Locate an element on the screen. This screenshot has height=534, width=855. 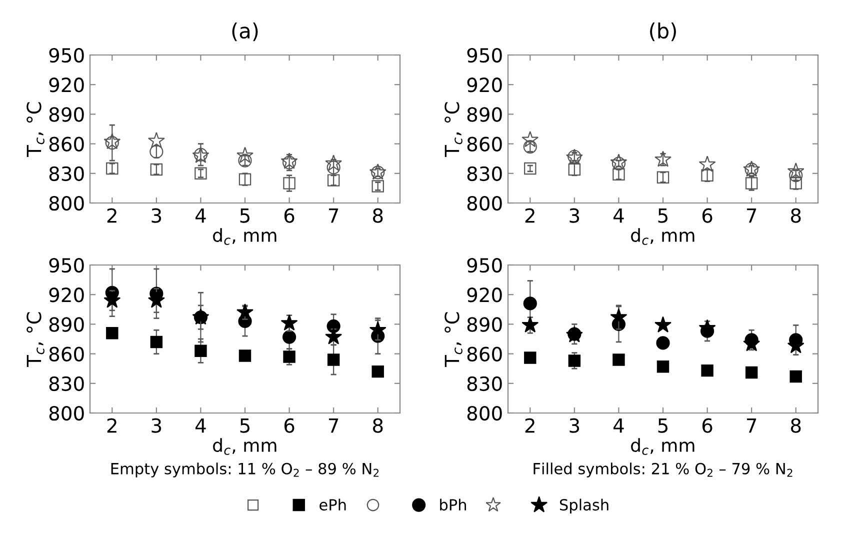
legend-label: bPh is located at coordinates (453, 504).